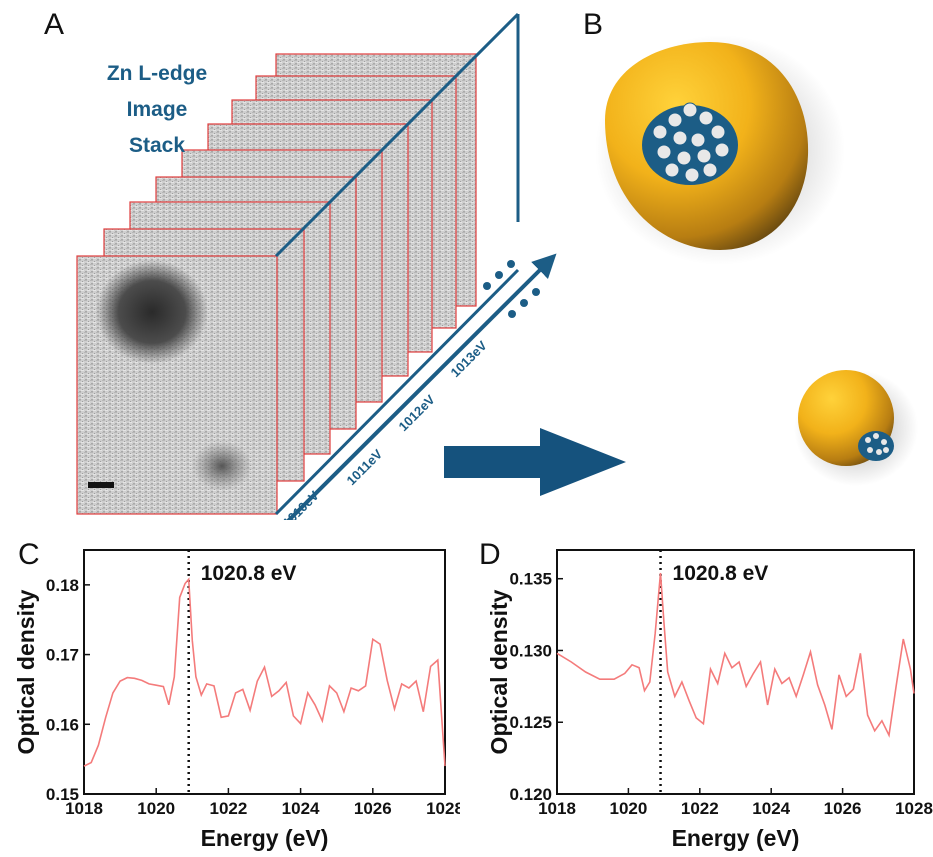 Image resolution: width=933 pixels, height=857 pixels. I want to click on stack-title-line-2: Image, so click(157, 109).